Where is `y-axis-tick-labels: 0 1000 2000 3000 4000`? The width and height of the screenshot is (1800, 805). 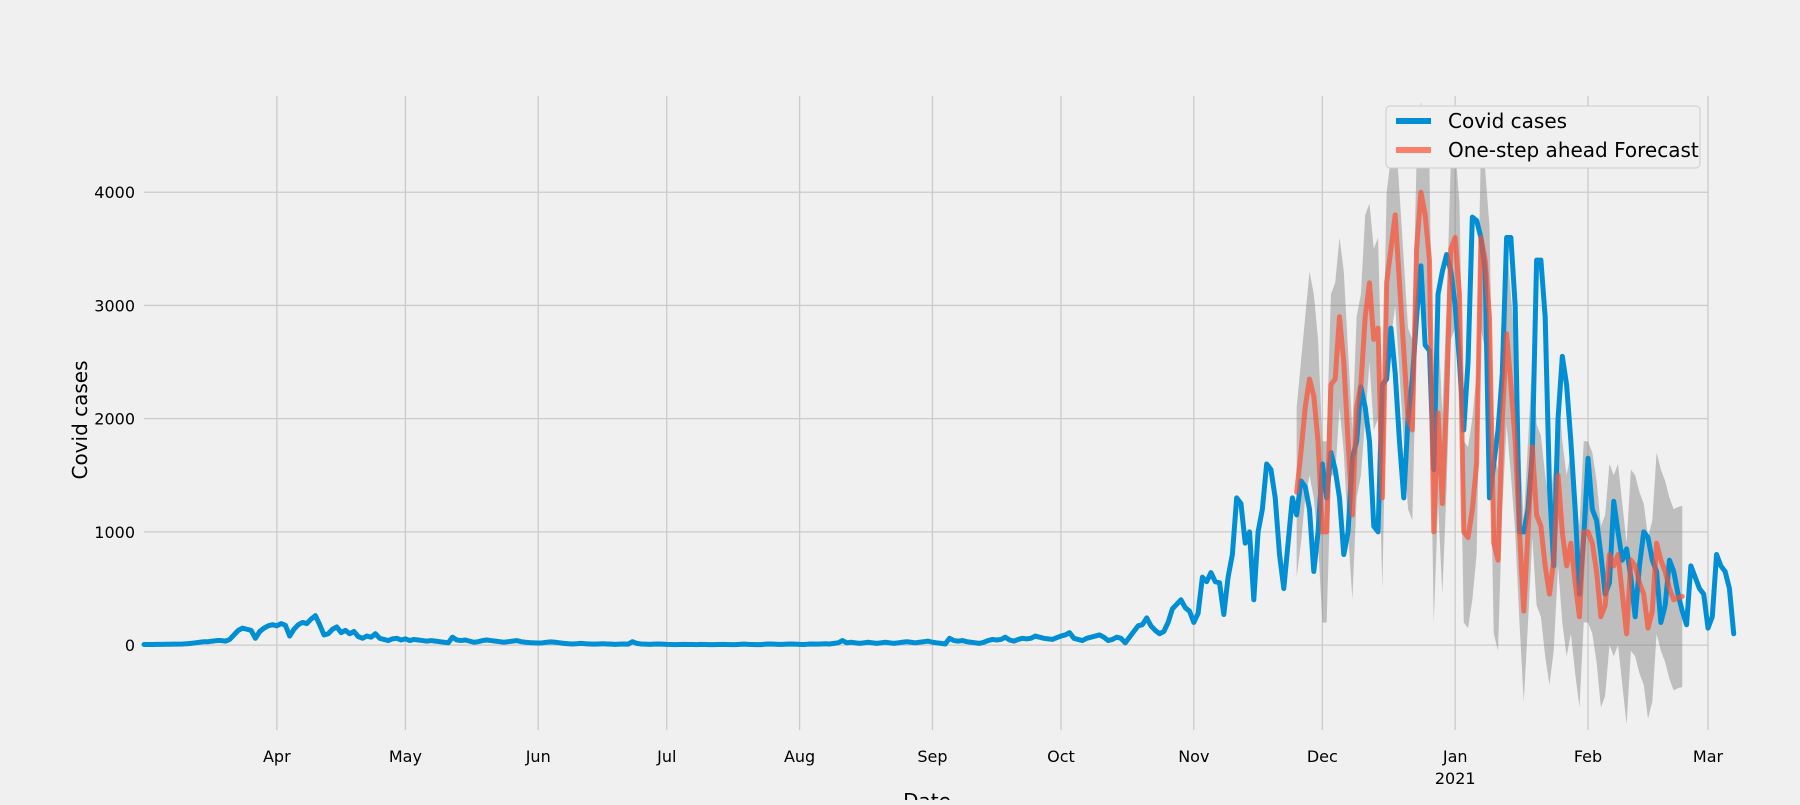 y-axis-tick-labels: 0 1000 2000 3000 4000 is located at coordinates (114, 419).